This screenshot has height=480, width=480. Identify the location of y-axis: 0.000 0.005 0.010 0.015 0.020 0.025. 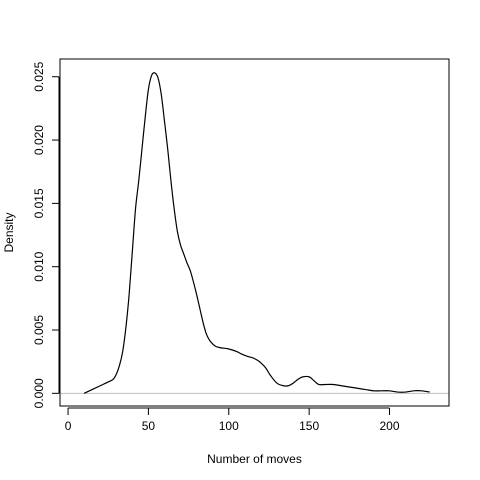
(46, 234).